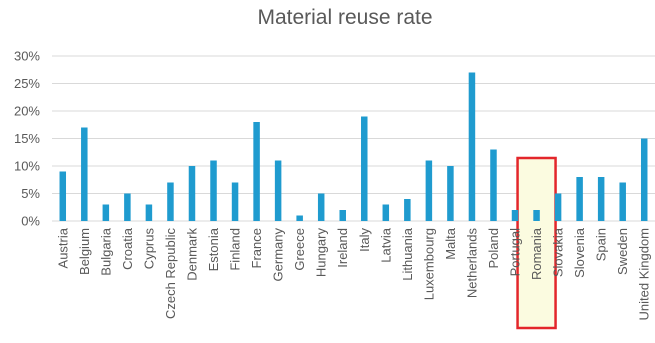 This screenshot has width=655, height=343. I want to click on bar-slovenia, so click(579, 199).